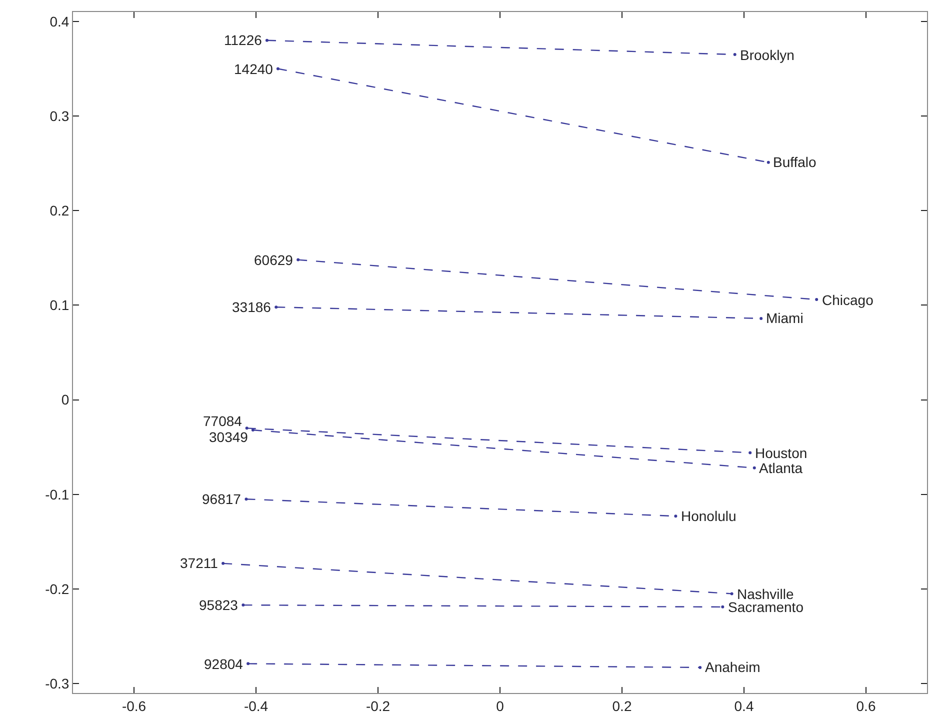 Image resolution: width=931 pixels, height=721 pixels. Describe the element at coordinates (57, 494) in the screenshot. I see `y-tick-label: -0.1` at that location.